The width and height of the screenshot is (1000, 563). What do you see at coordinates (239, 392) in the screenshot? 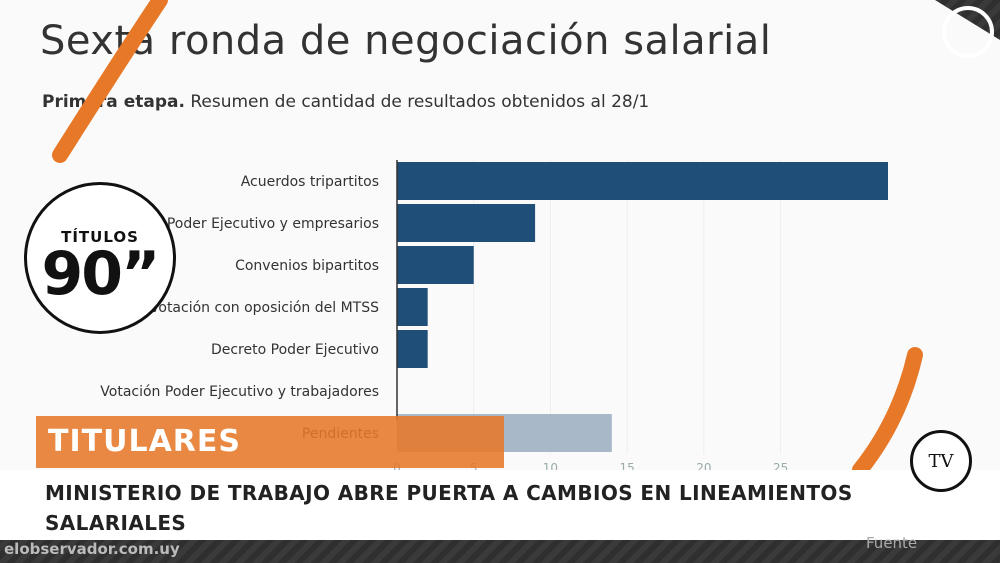
I see `category-label: Votación Poder Ejecutivo y trabajadores` at bounding box center [239, 392].